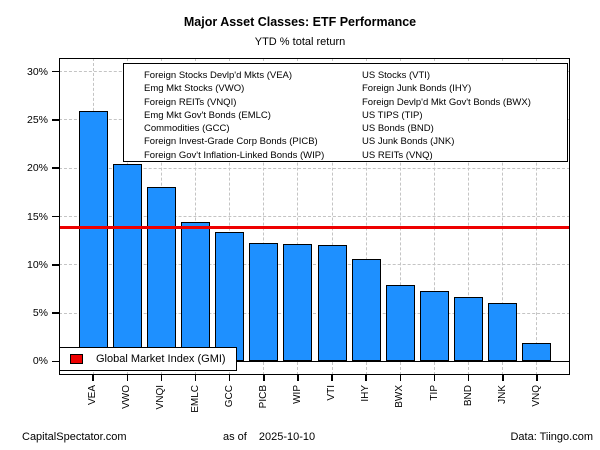 This screenshot has height=450, width=600. What do you see at coordinates (195, 399) in the screenshot?
I see `x-axis-label-EMLC: EMLC` at bounding box center [195, 399].